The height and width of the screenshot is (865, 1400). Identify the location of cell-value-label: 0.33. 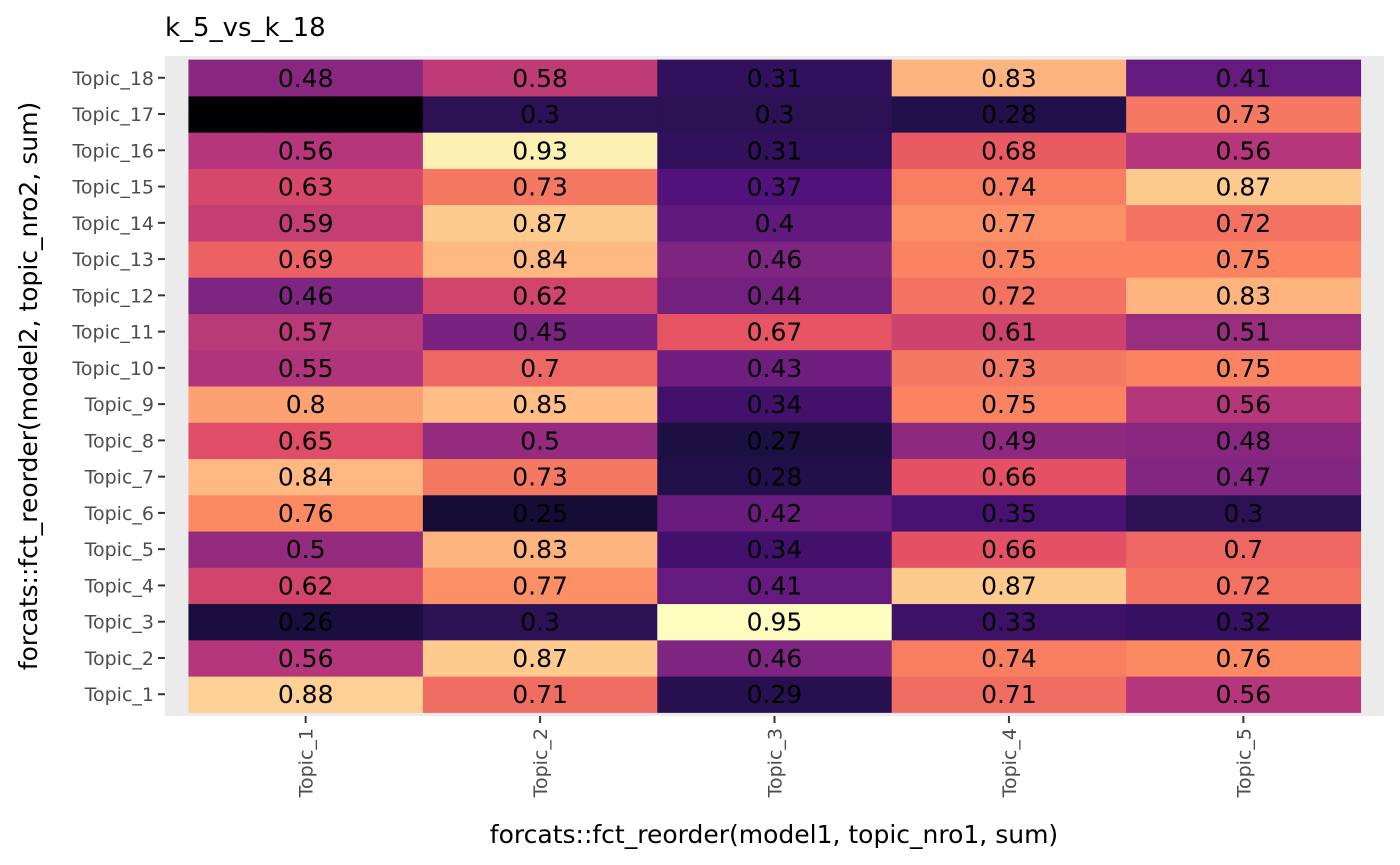
(1009, 622).